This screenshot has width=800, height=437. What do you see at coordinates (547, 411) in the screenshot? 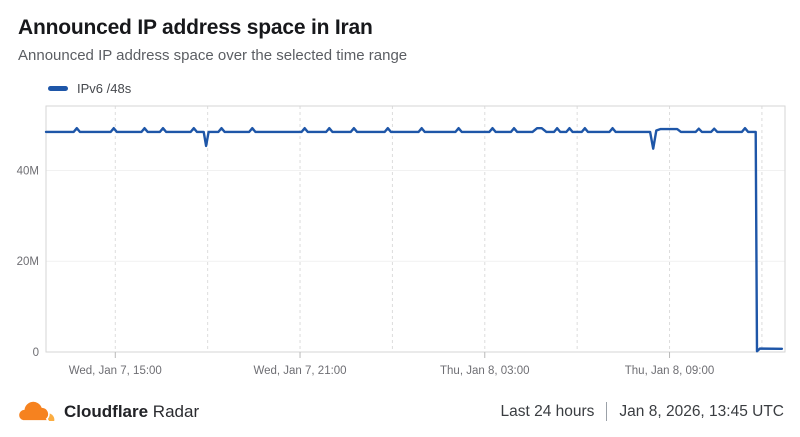
I see `time-range-label: Last 24 hours` at bounding box center [547, 411].